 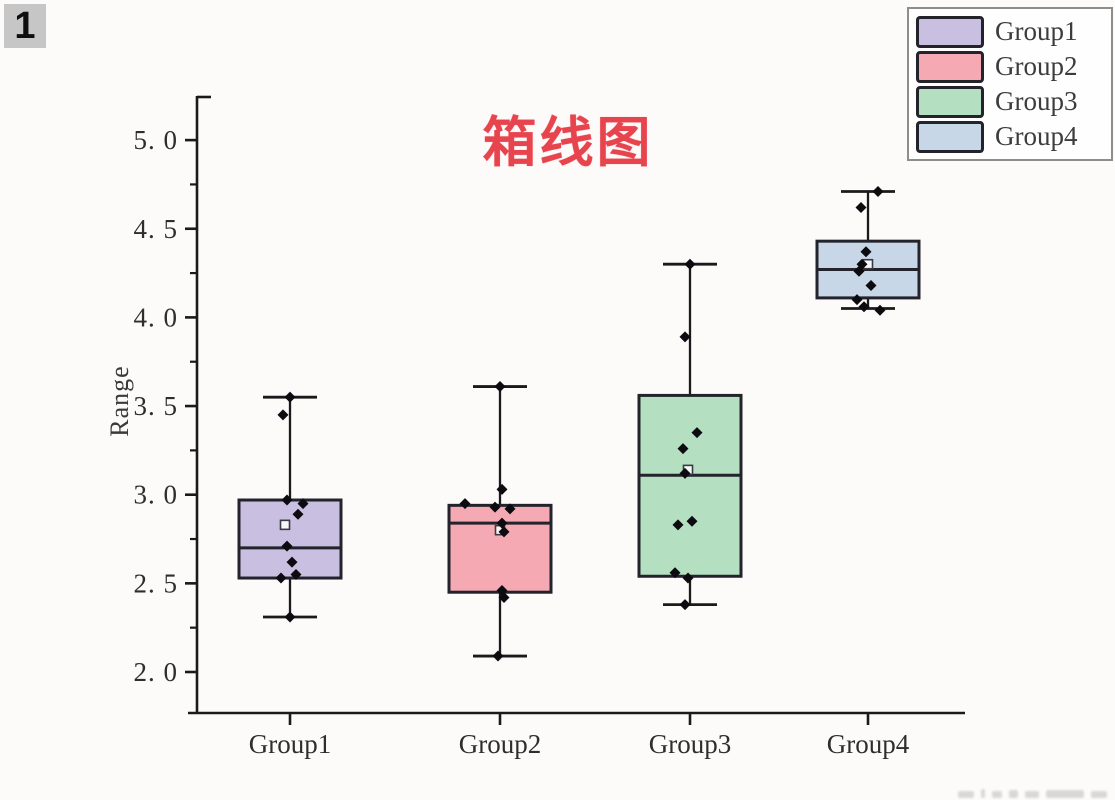 What do you see at coordinates (1036, 101) in the screenshot?
I see `legend-label: Group3` at bounding box center [1036, 101].